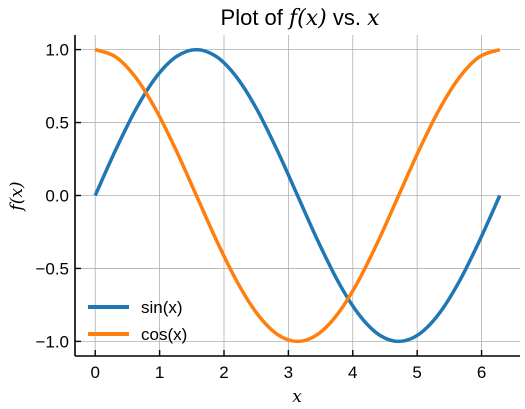 This screenshot has width=525, height=409. Describe the element at coordinates (307, 18) in the screenshot. I see `chart-title-math-fx: f(x)` at that location.